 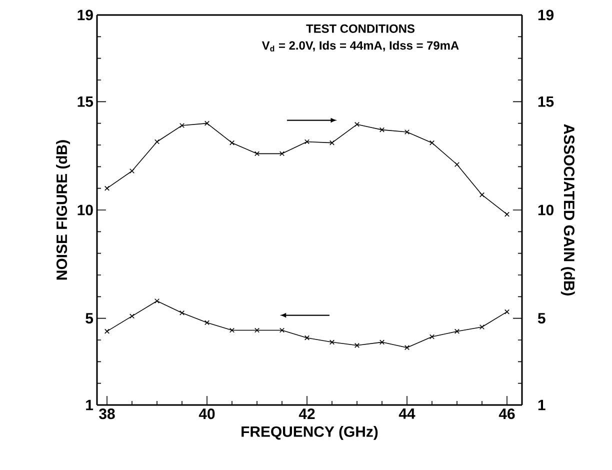 I want to click on y2-tick-label: 10, so click(x=546, y=210).